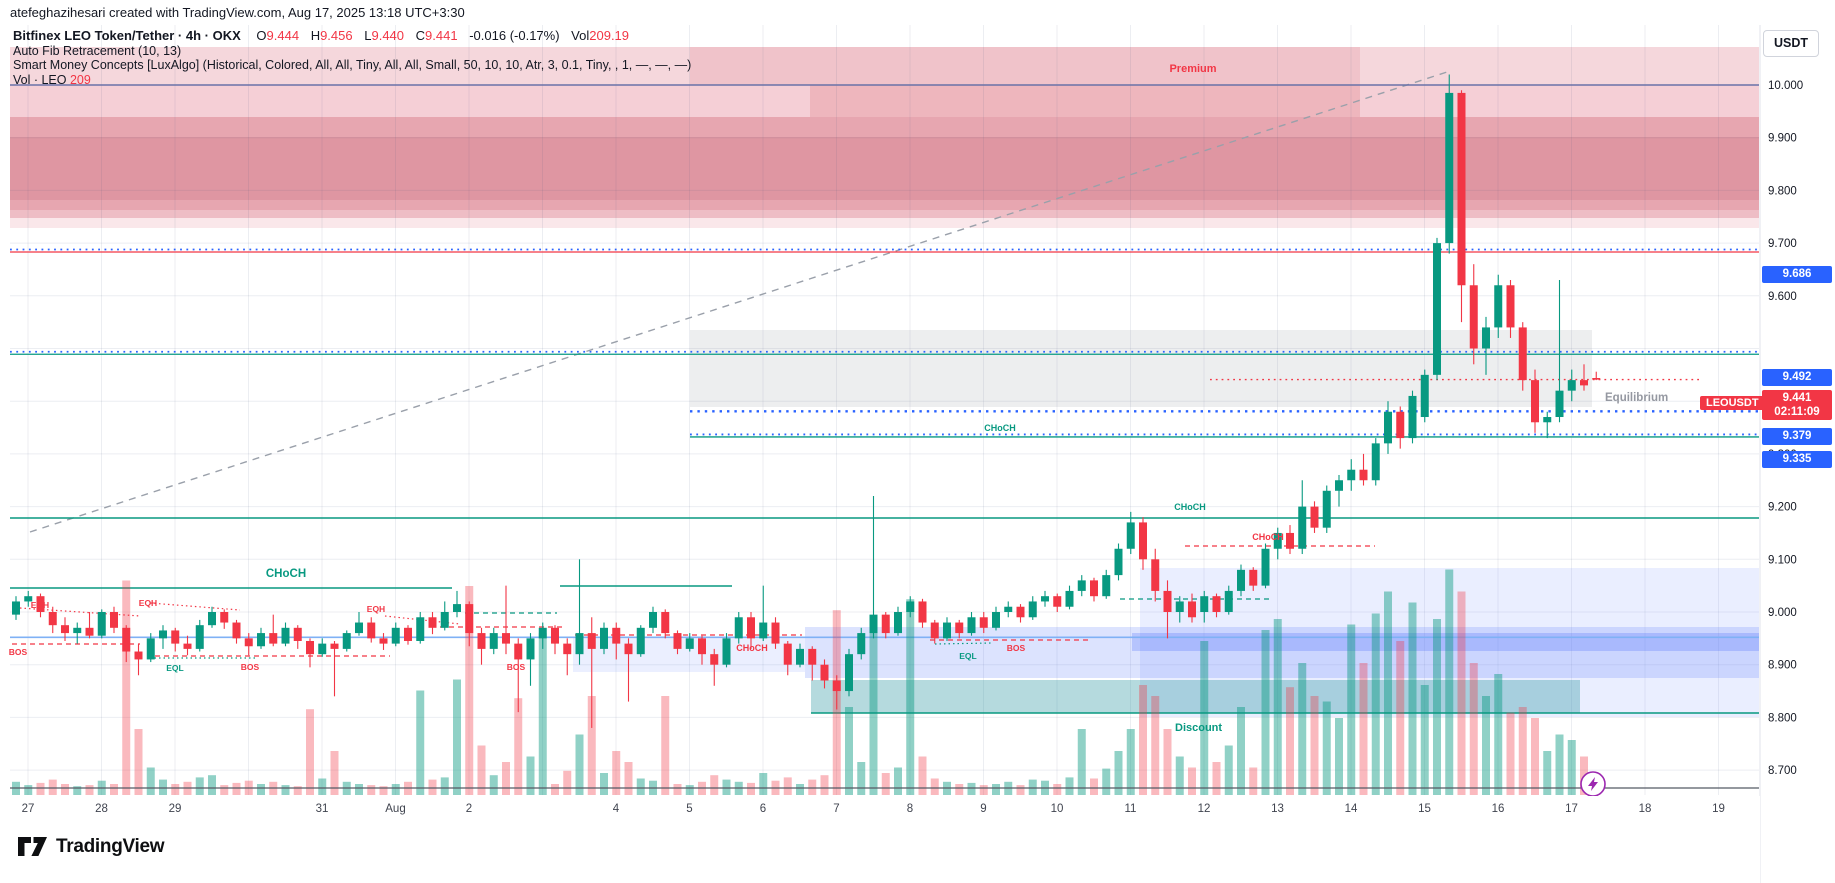 The width and height of the screenshot is (1835, 883). What do you see at coordinates (286, 574) in the screenshot?
I see `smc-label: CHoCH` at bounding box center [286, 574].